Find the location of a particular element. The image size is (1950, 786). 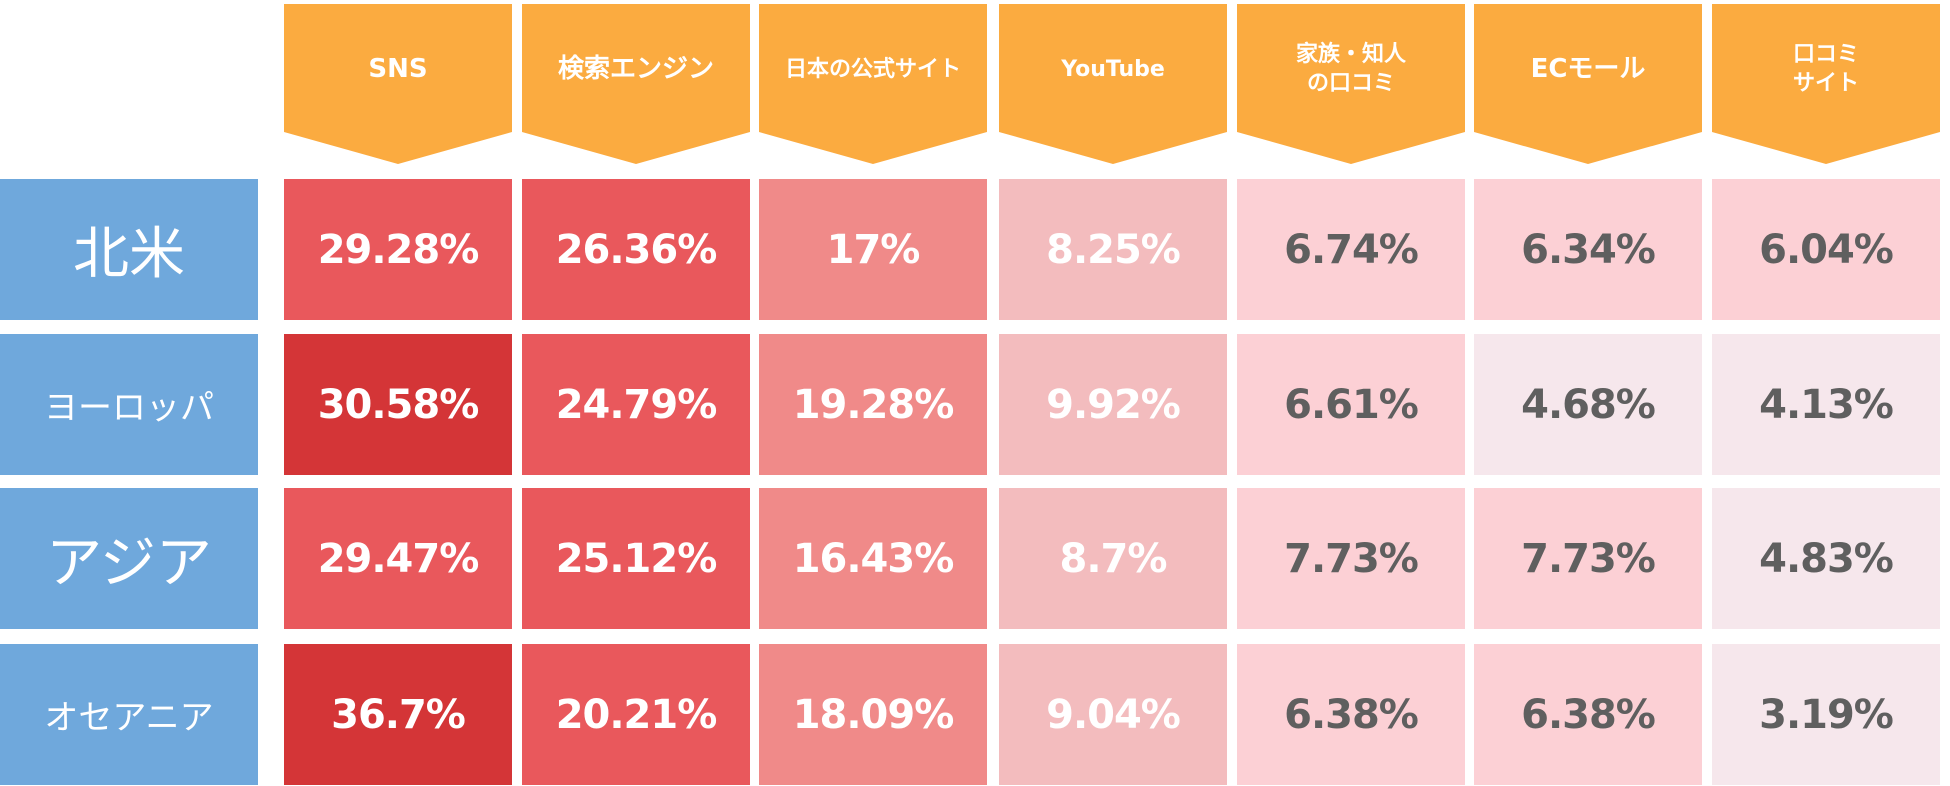

heatmap-cell: 17% is located at coordinates (873, 249).